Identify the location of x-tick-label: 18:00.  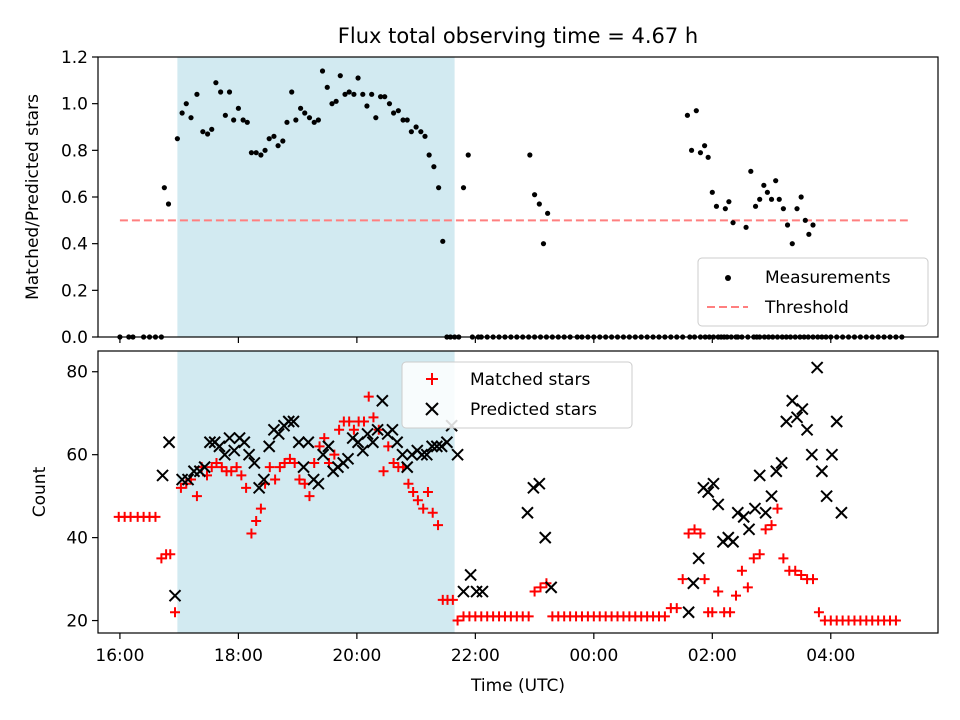
(238, 656).